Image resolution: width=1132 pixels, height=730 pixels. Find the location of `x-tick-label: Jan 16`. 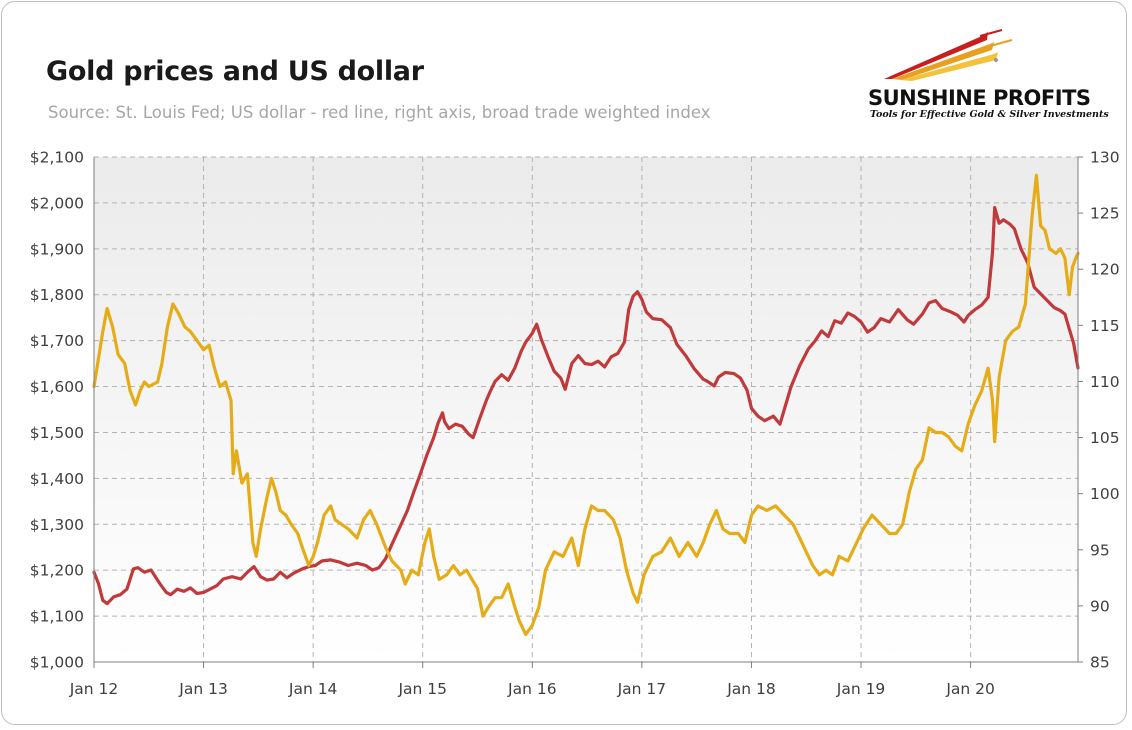

x-tick-label: Jan 16 is located at coordinates (532, 689).